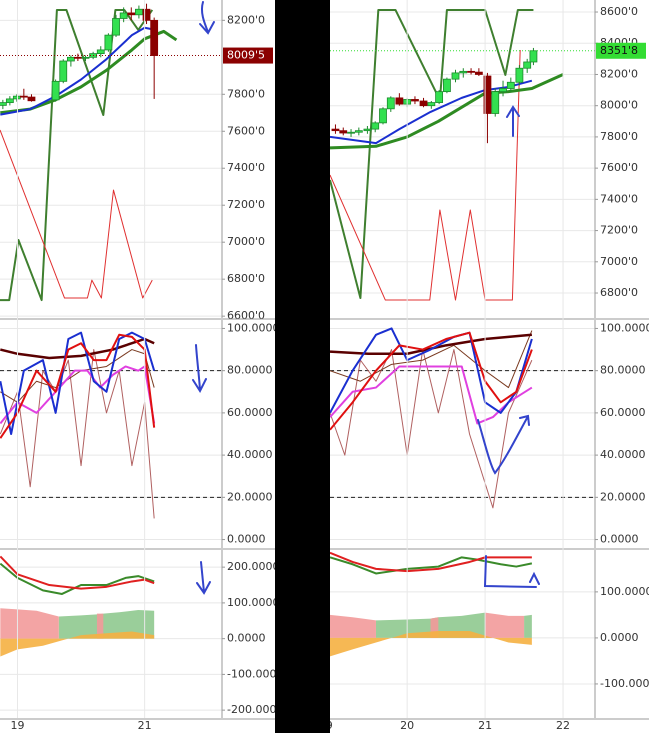 The height and width of the screenshot is (733, 649). Describe the element at coordinates (619, 11) in the screenshot. I see `y-tick-label: 8600'0` at that location.